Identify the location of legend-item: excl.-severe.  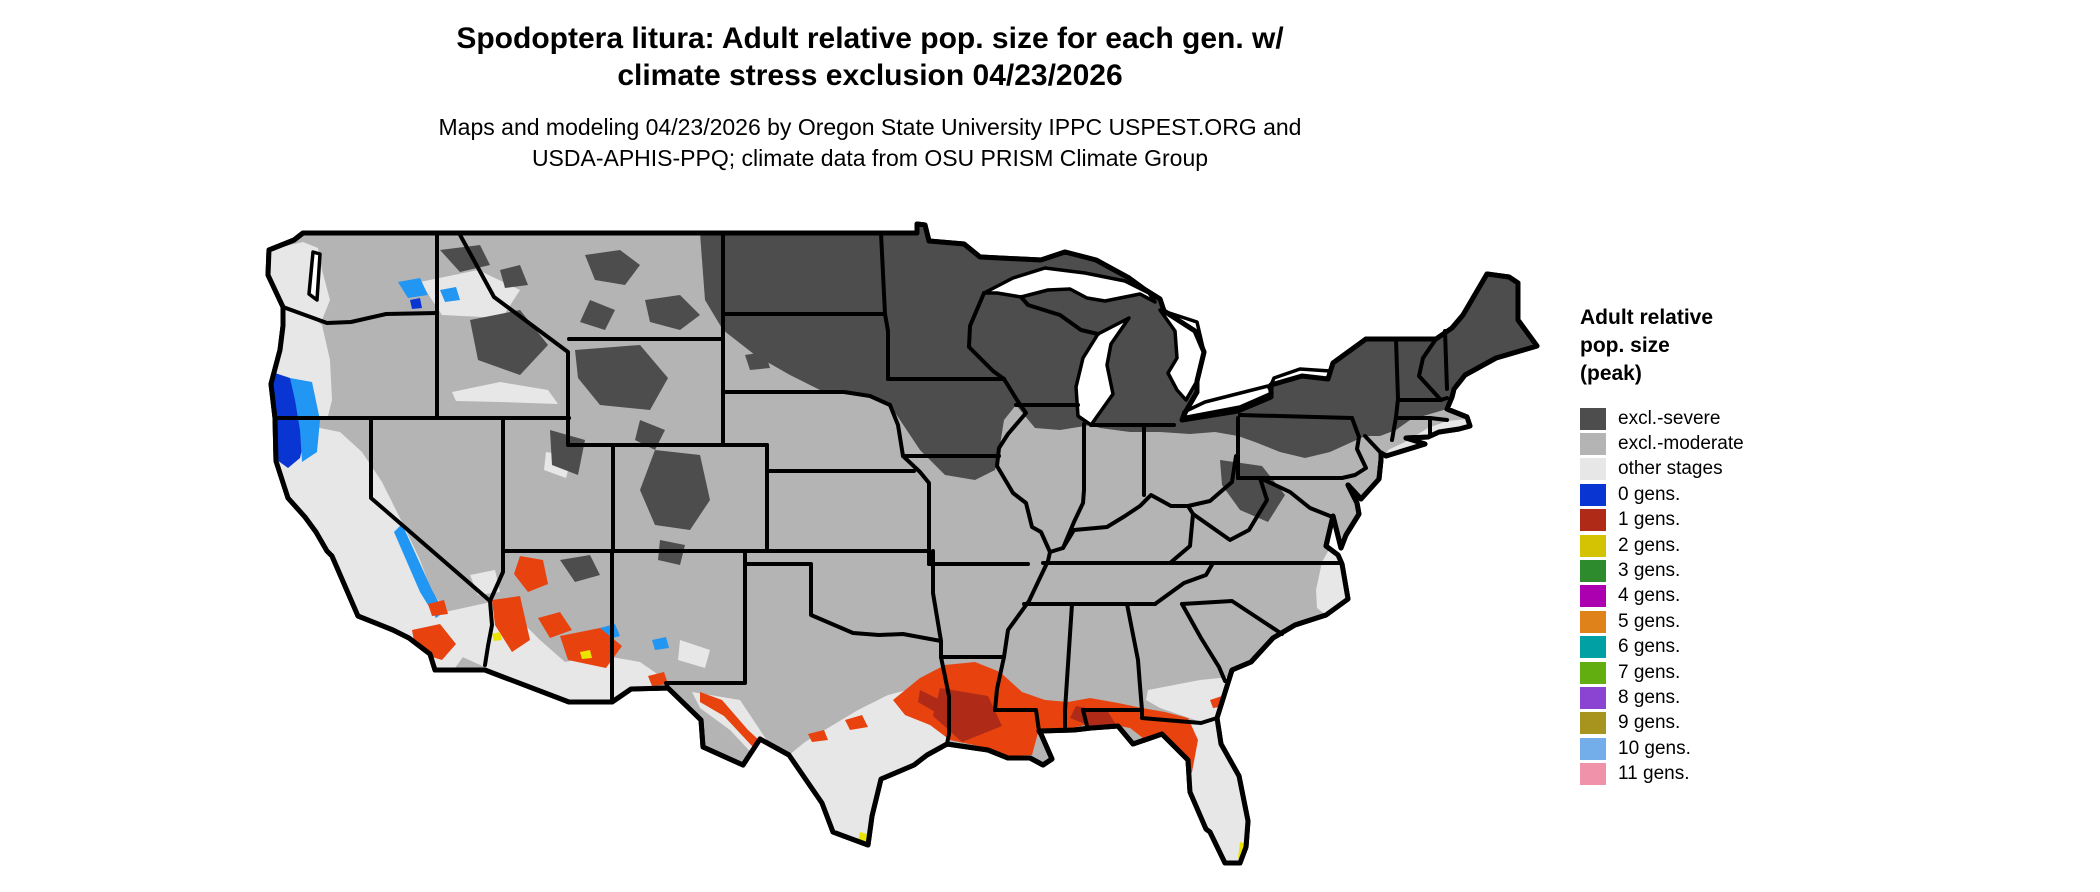
(1662, 418).